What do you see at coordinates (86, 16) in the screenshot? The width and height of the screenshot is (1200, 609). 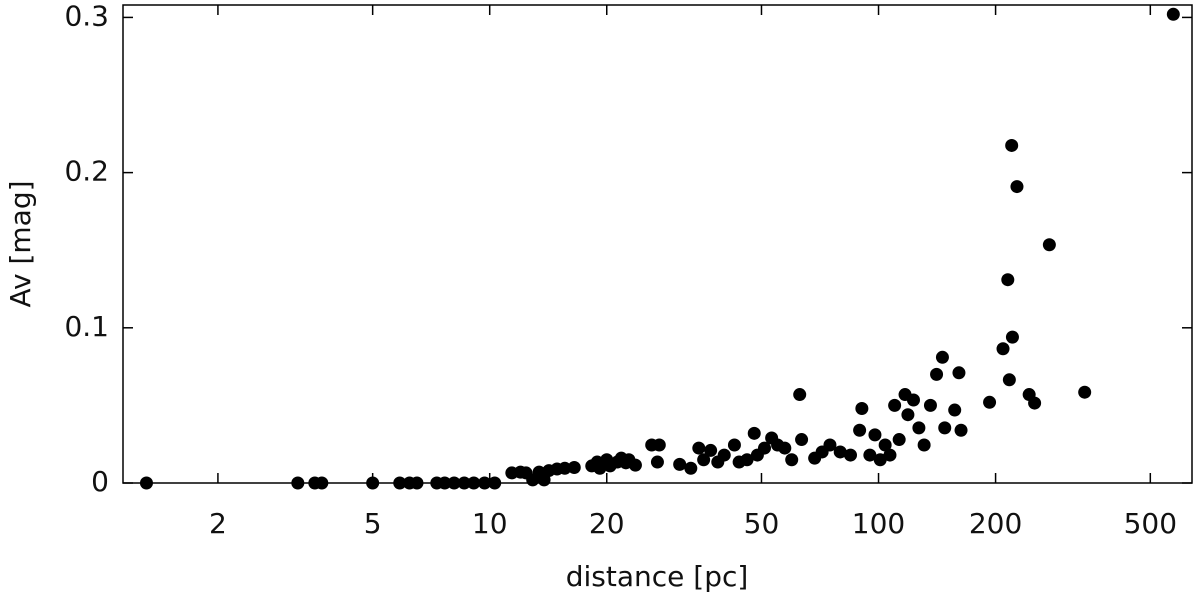 I see `y-tick-label: 0.3` at bounding box center [86, 16].